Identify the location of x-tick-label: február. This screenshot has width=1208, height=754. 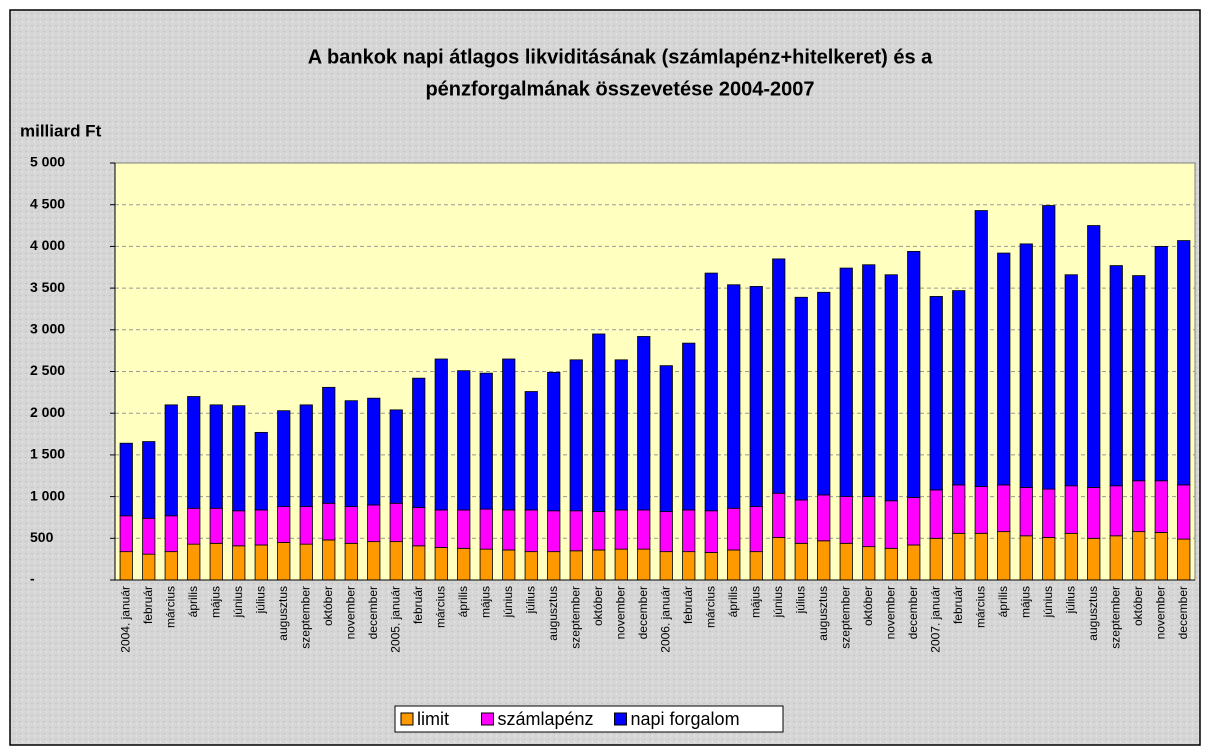
(418, 605).